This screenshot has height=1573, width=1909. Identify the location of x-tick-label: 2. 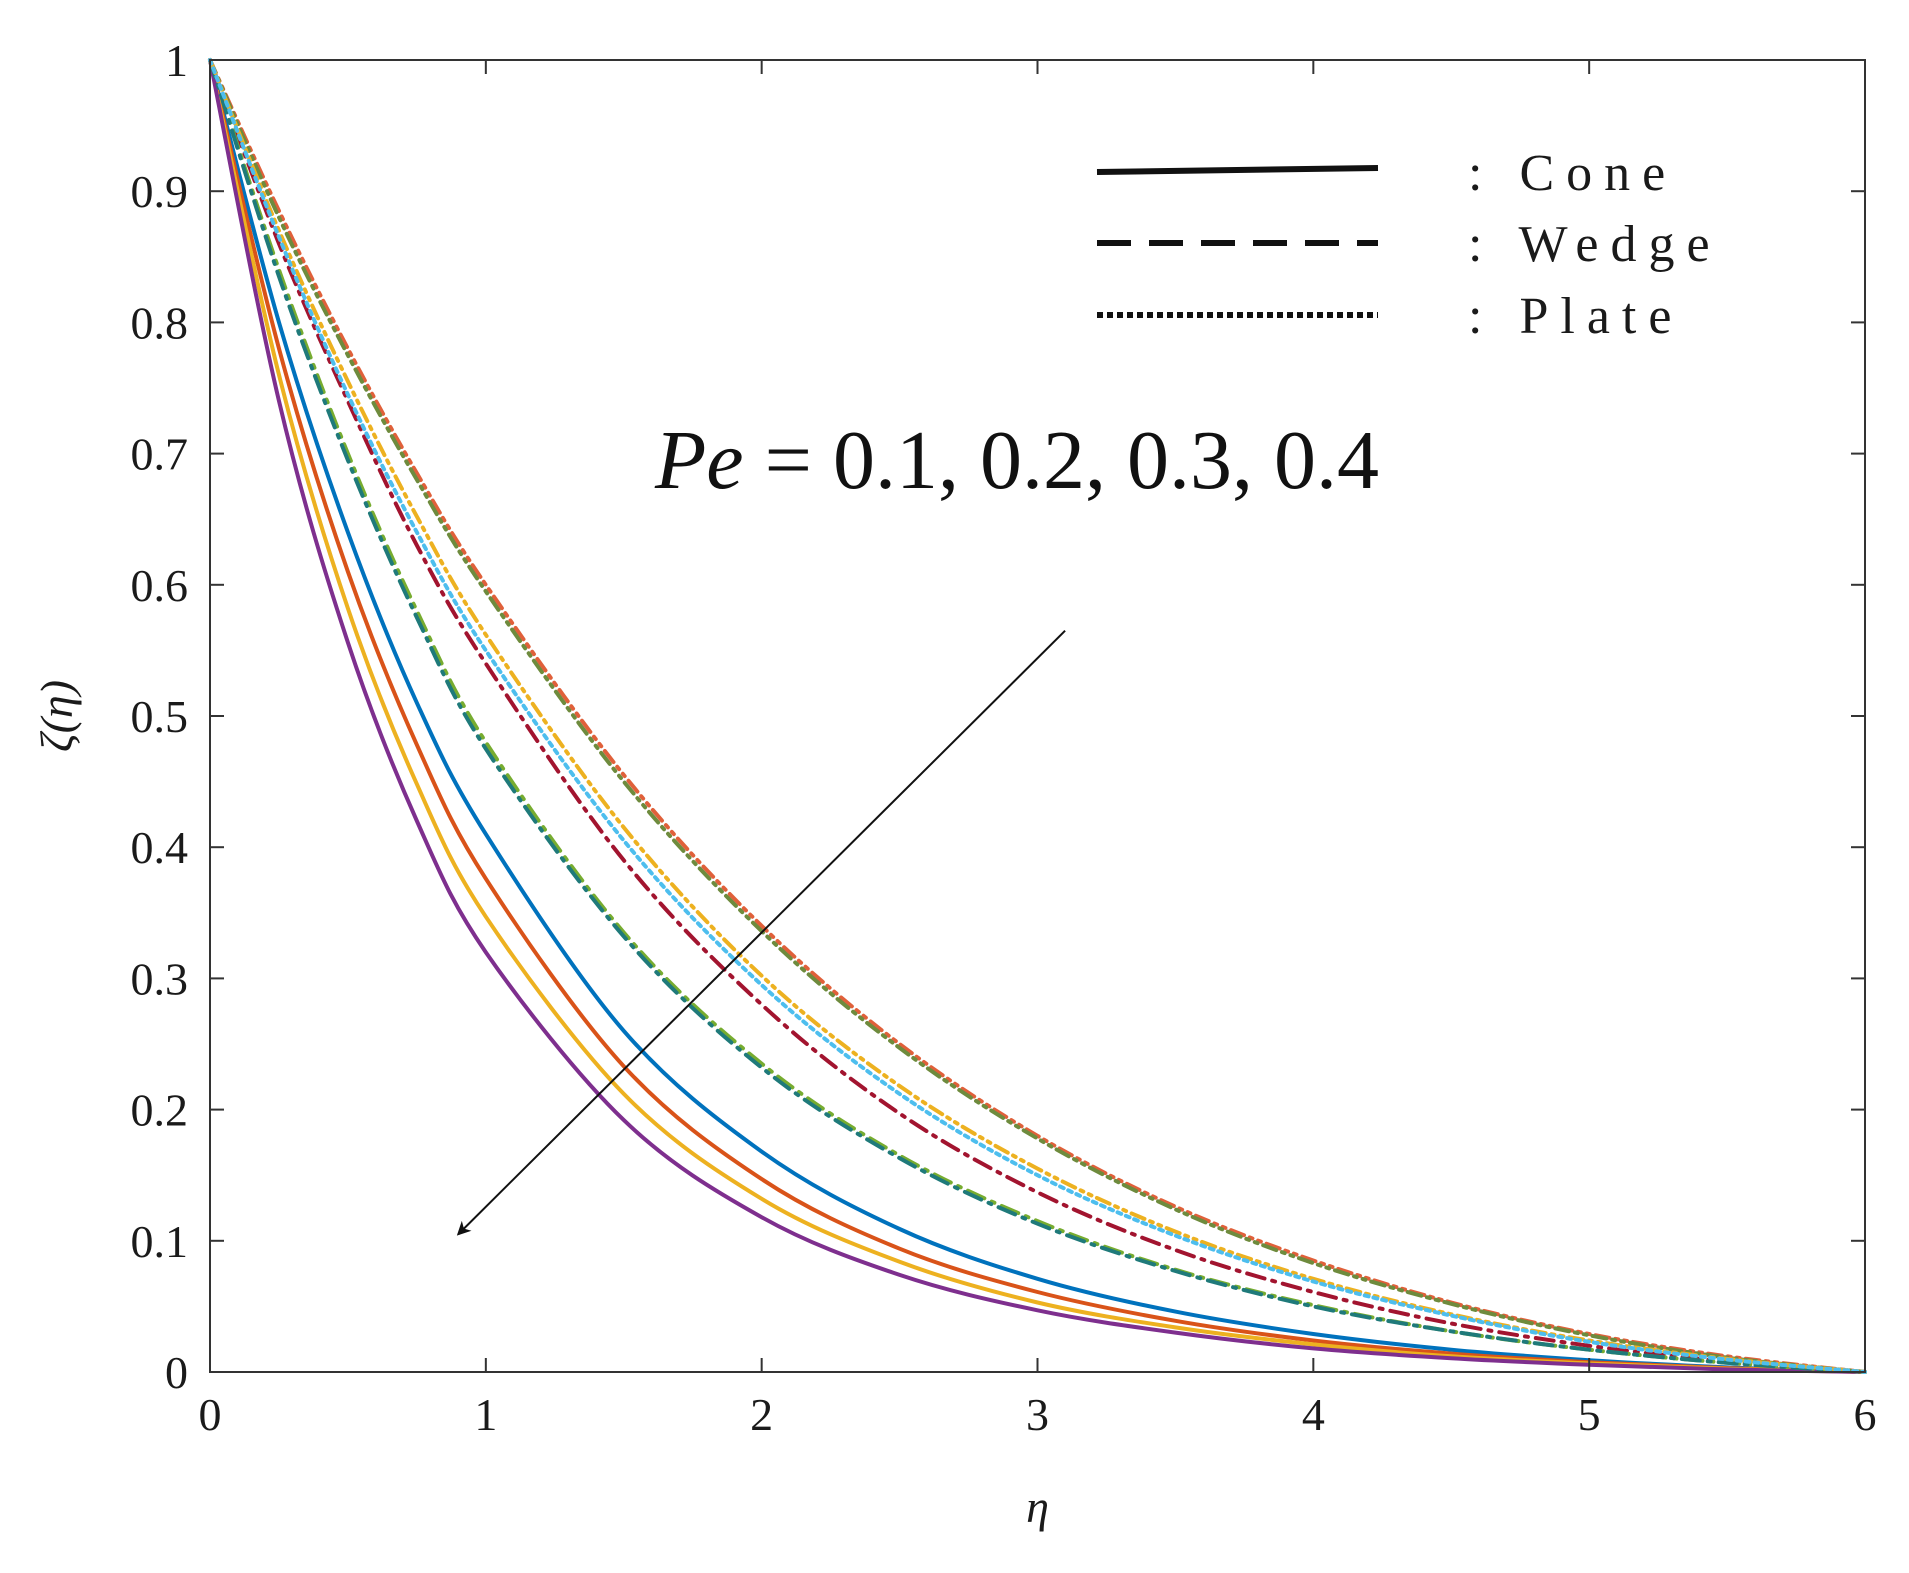
(761, 1414).